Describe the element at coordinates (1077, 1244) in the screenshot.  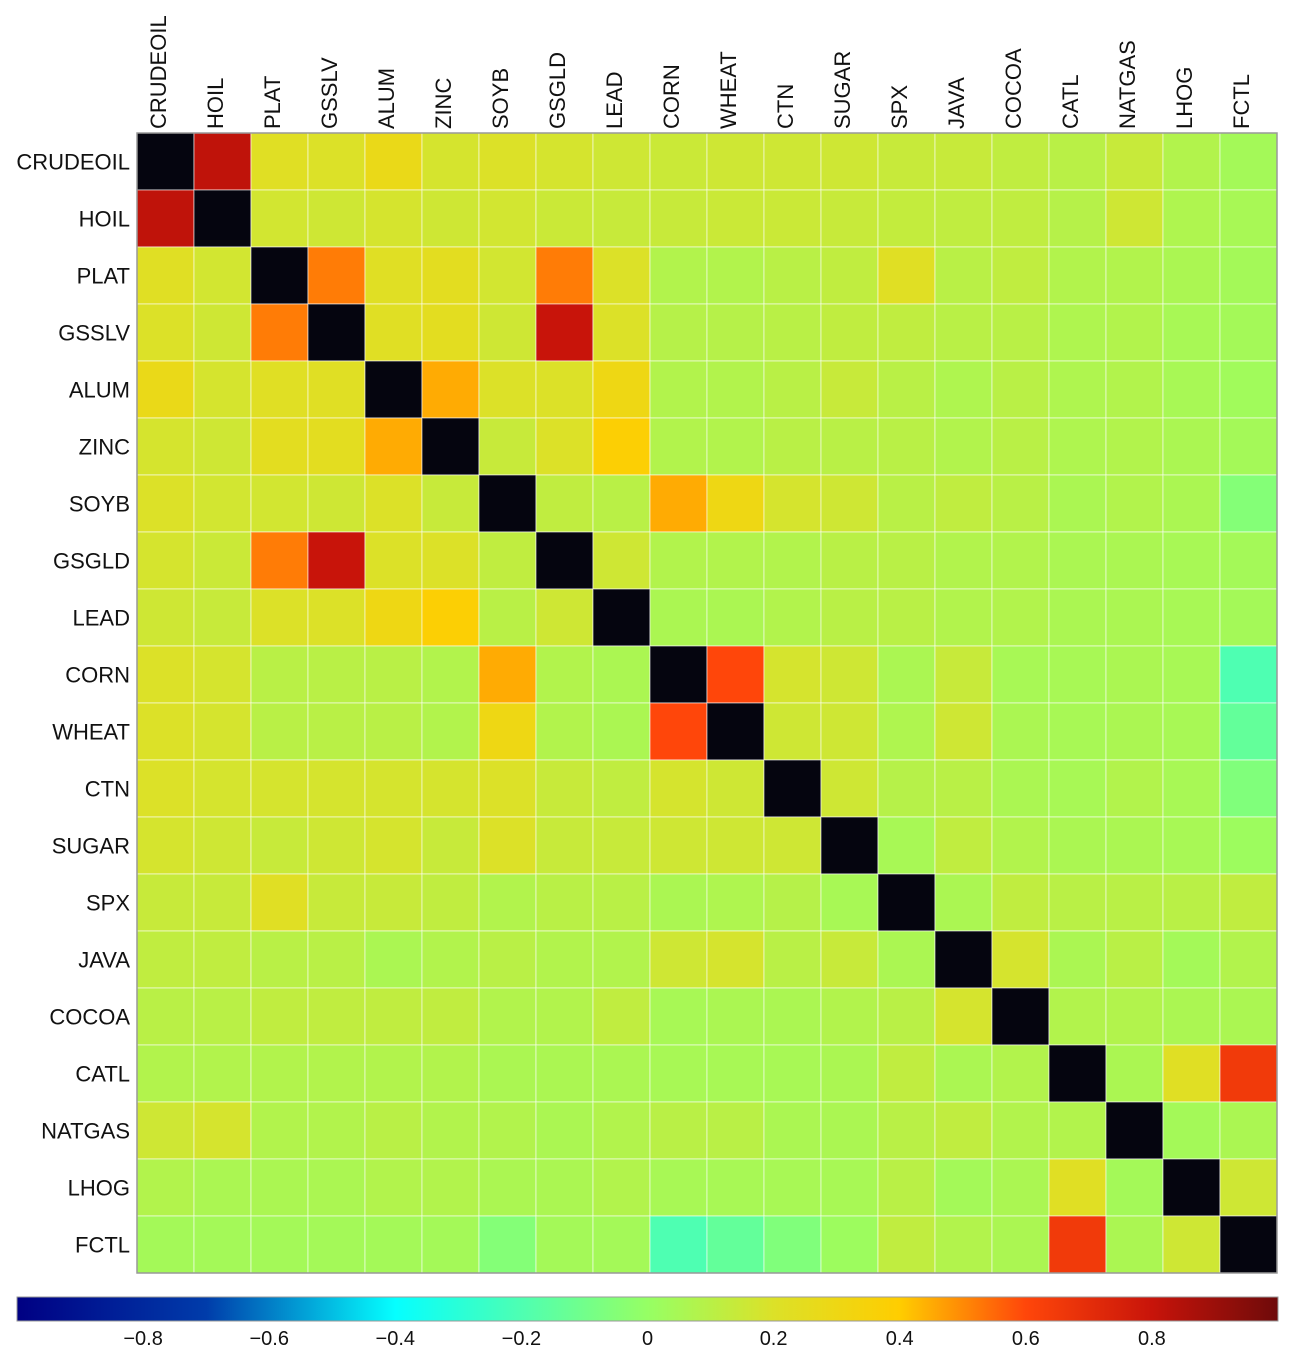
I see `heatmap-cell-fctl-catl` at that location.